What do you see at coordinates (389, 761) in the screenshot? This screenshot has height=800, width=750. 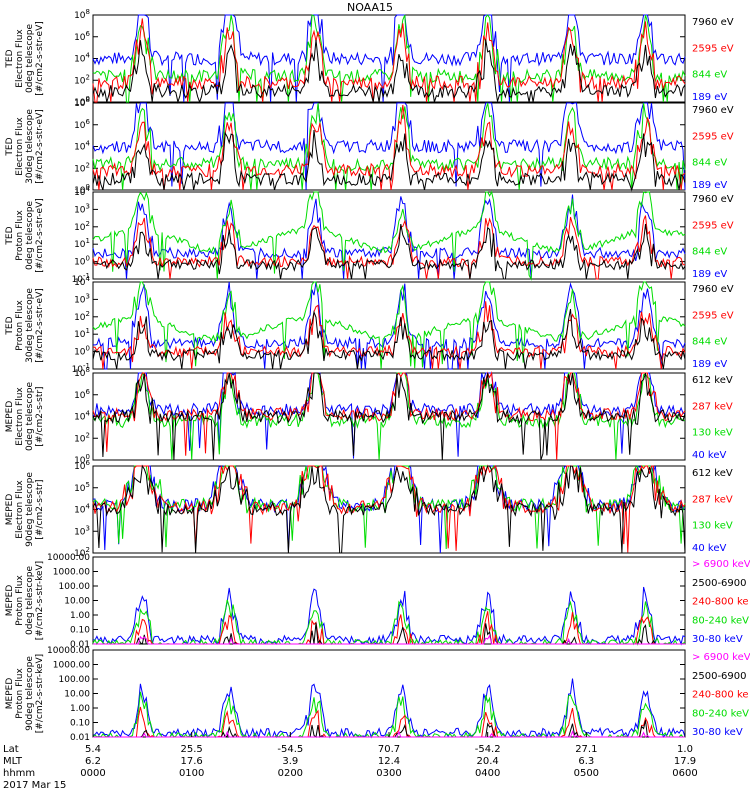 I see `x-tick-label-mlt: 12.4` at bounding box center [389, 761].